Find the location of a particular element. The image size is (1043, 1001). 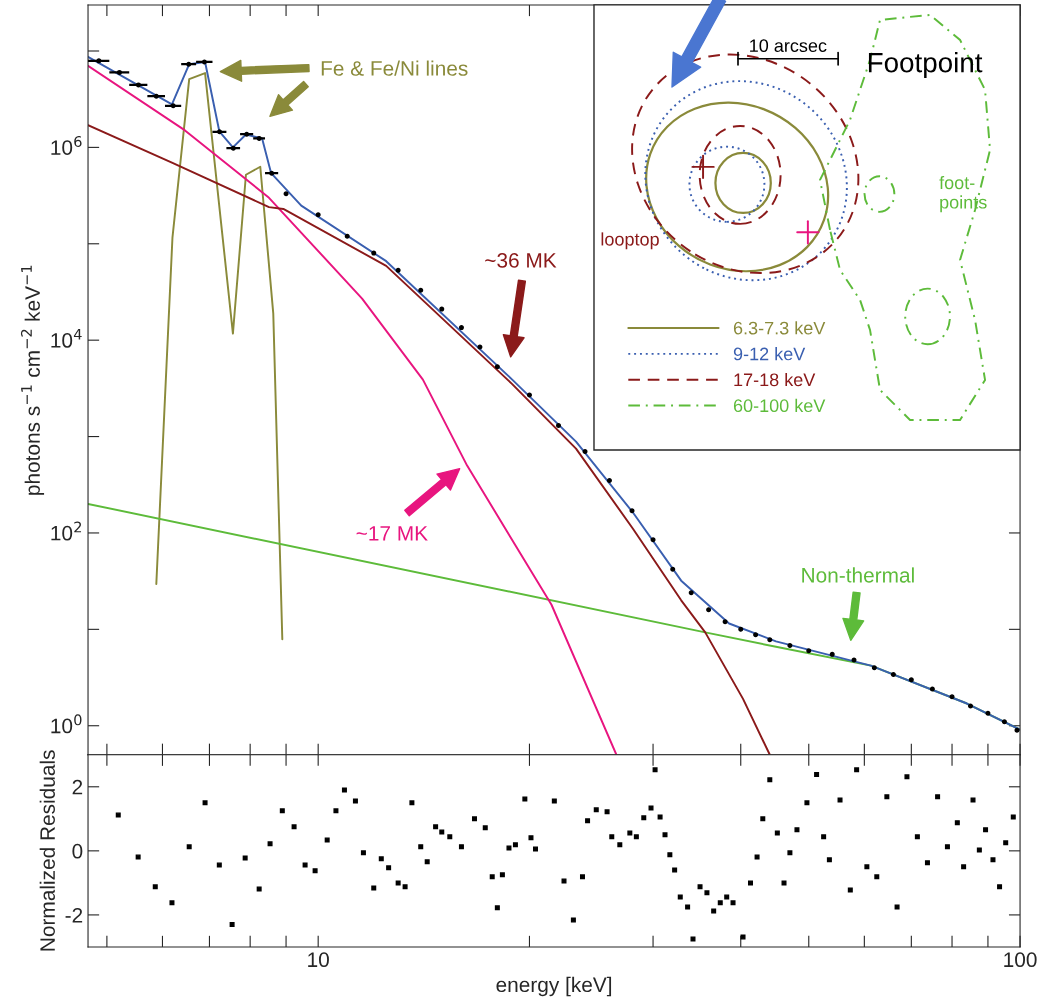

annotation: Non-thermal is located at coordinates (858, 575).